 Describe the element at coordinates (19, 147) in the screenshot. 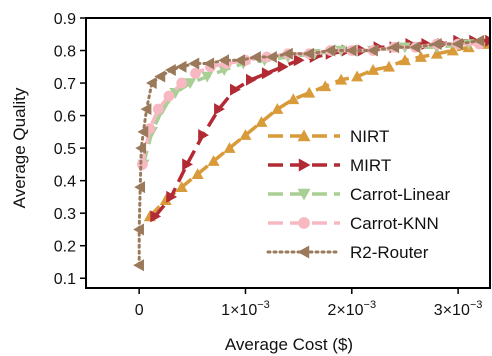

I see `y-axis-label: Average Quality` at that location.